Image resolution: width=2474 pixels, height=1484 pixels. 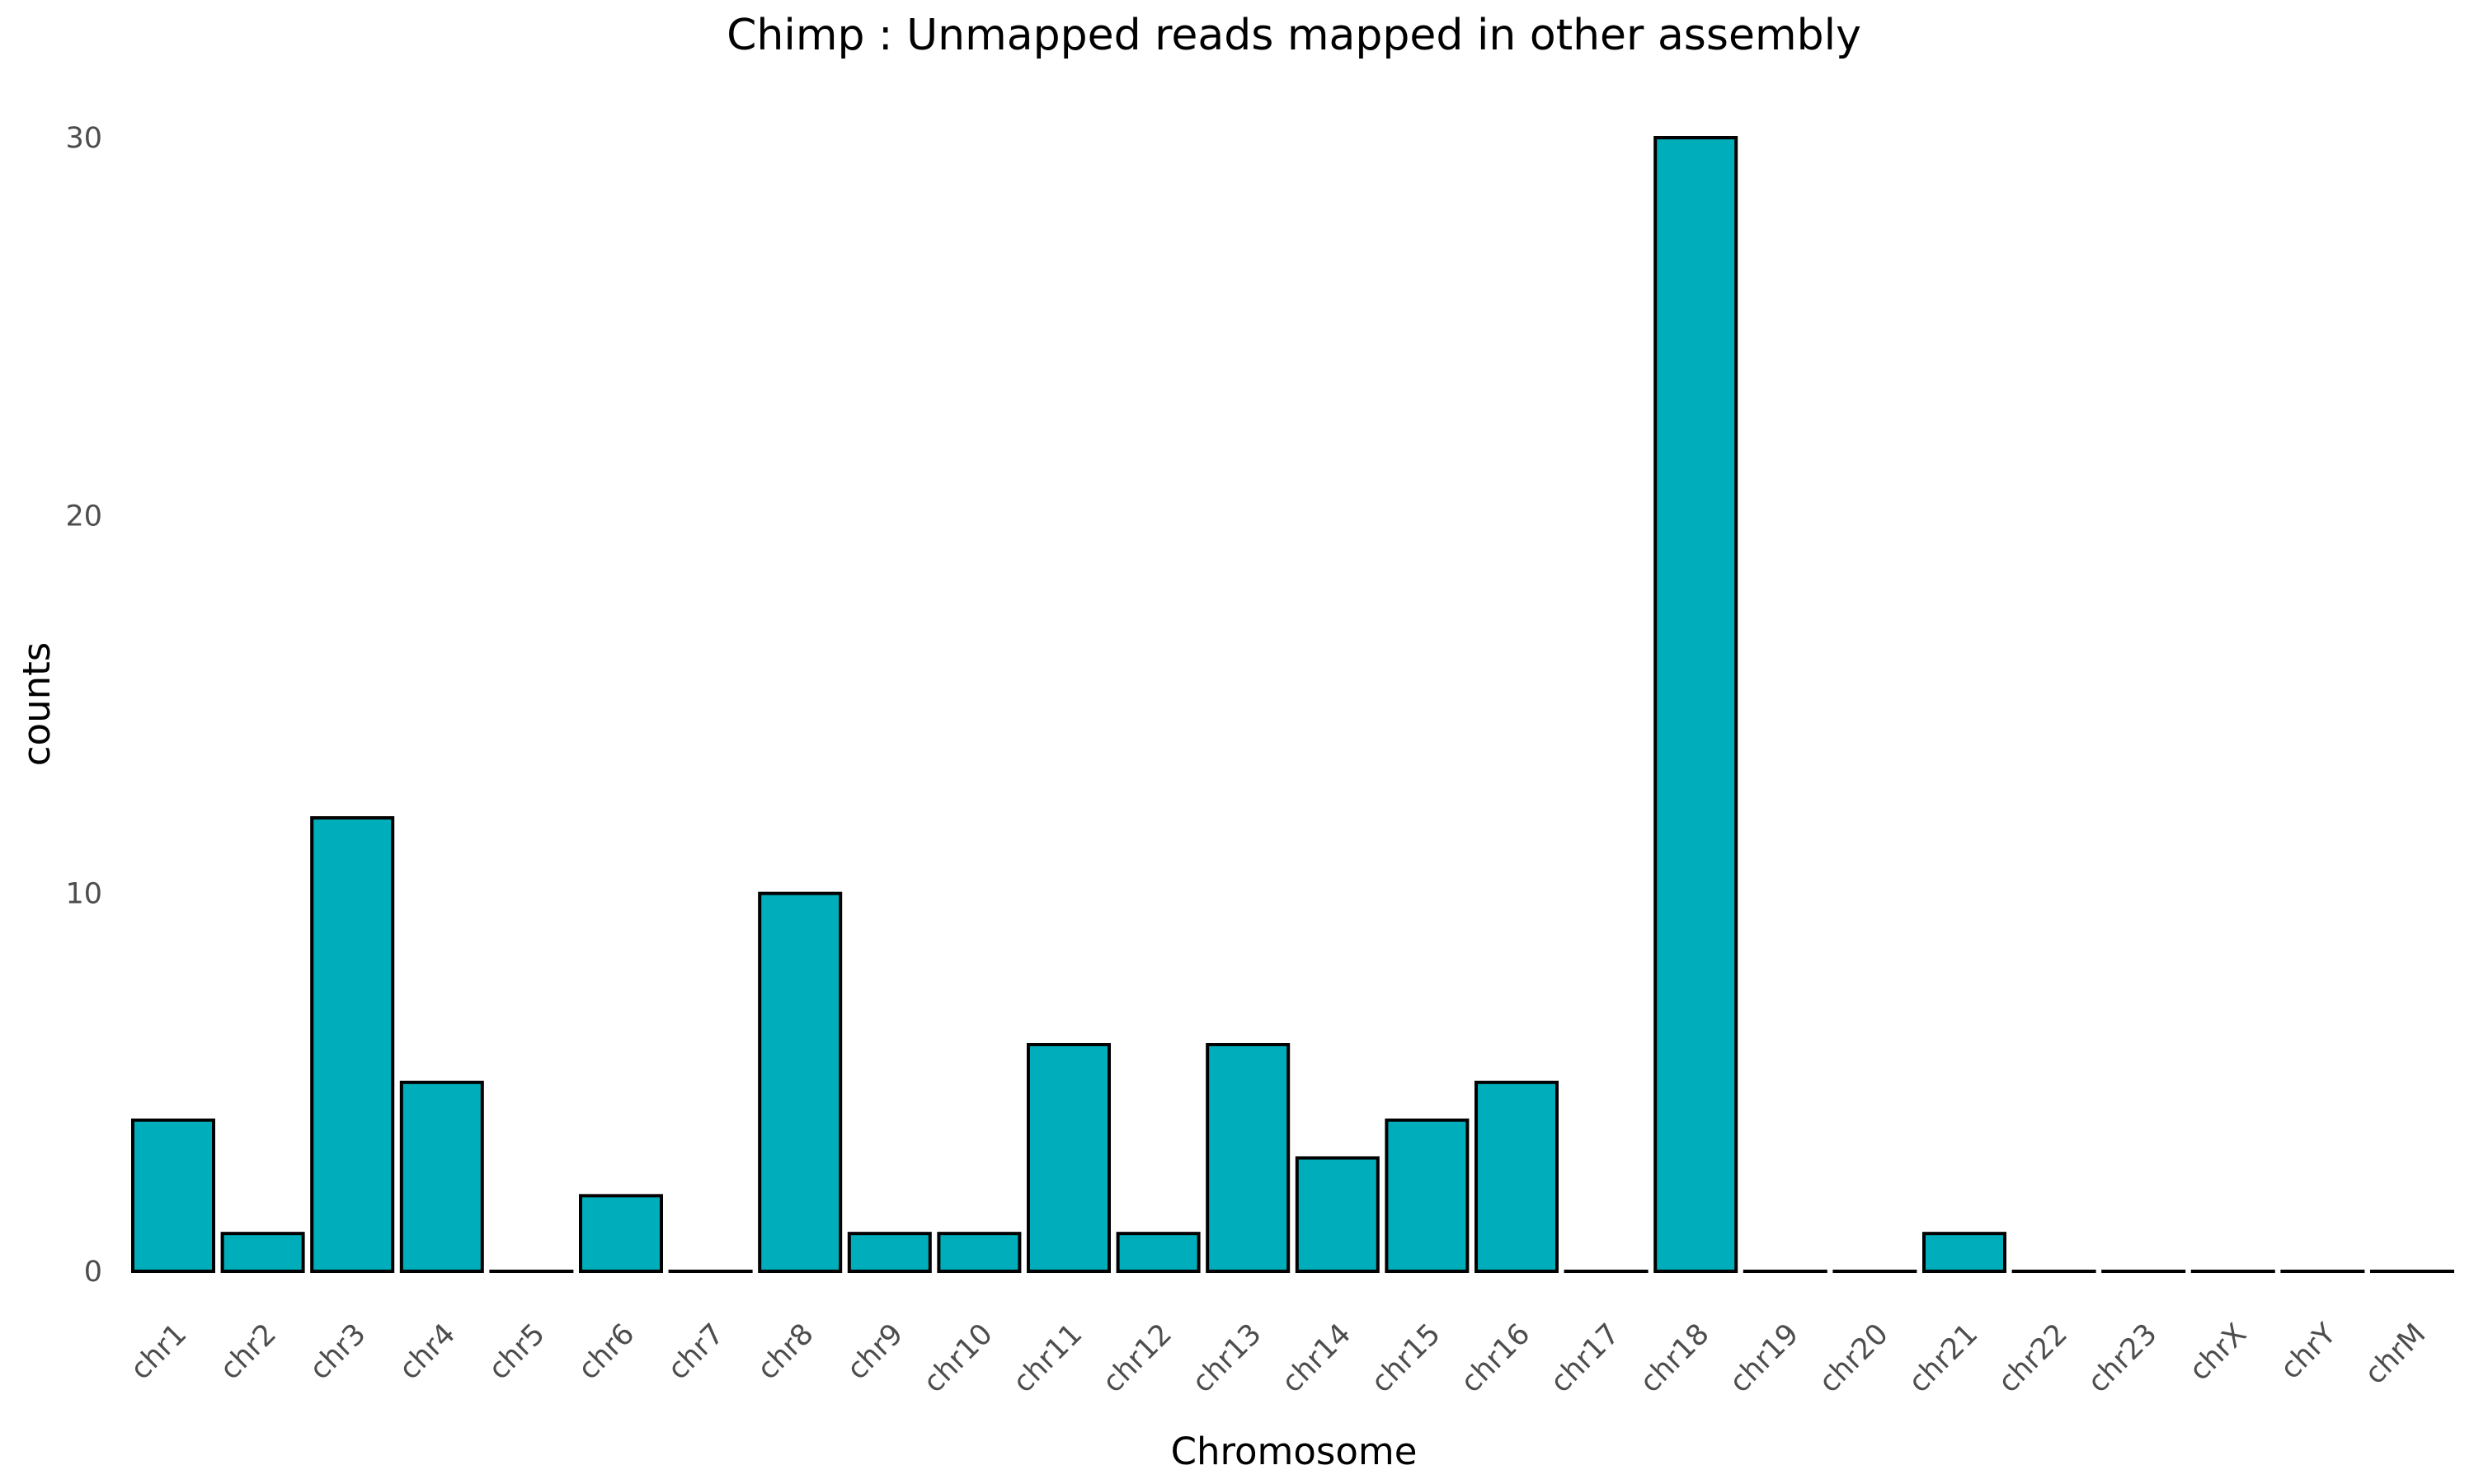 I want to click on x-tick-label: chr14, so click(x=1316, y=1358).